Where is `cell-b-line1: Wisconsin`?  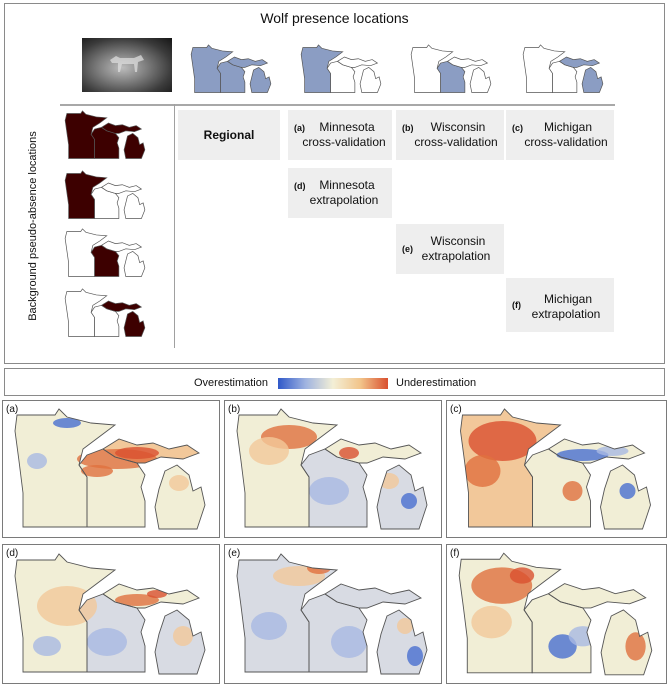
cell-b-line1: Wisconsin is located at coordinates (458, 127).